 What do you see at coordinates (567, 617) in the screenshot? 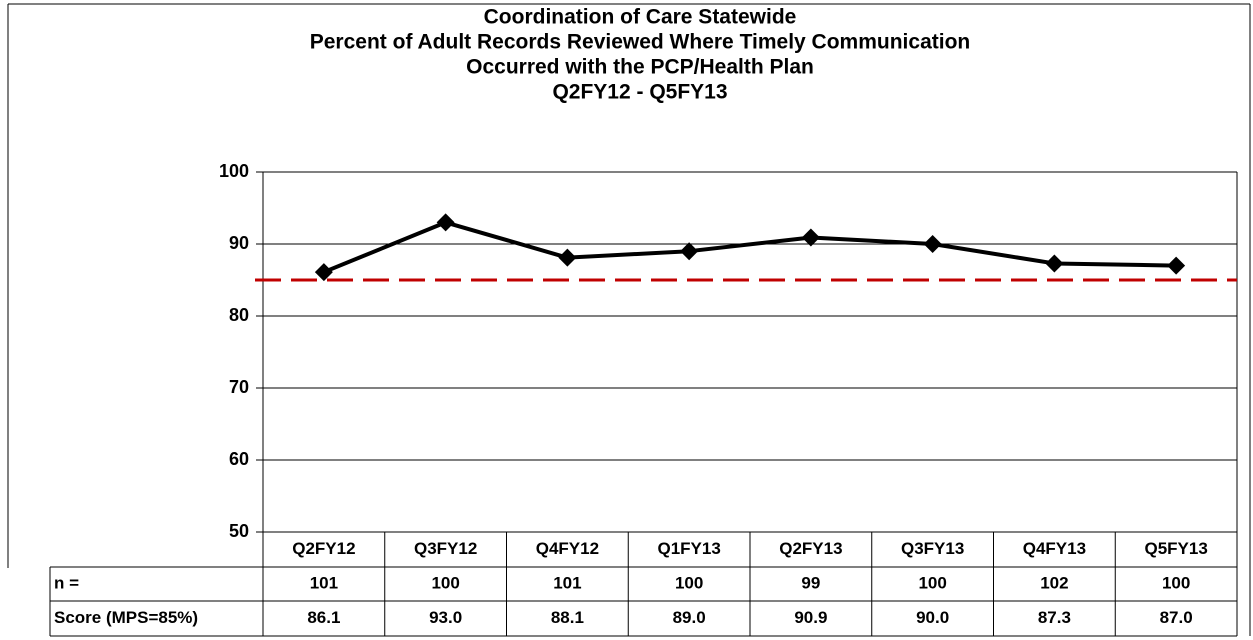
I see `table-value: 88.1` at bounding box center [567, 617].